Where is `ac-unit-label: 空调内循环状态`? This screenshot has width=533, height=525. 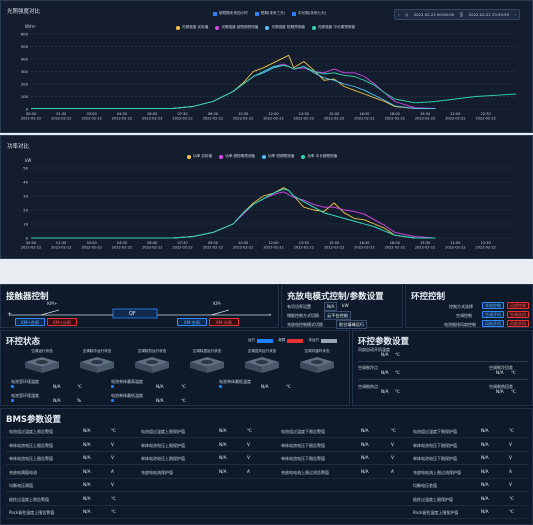 ac-unit-label: 空调内循环状态 is located at coordinates (317, 351).